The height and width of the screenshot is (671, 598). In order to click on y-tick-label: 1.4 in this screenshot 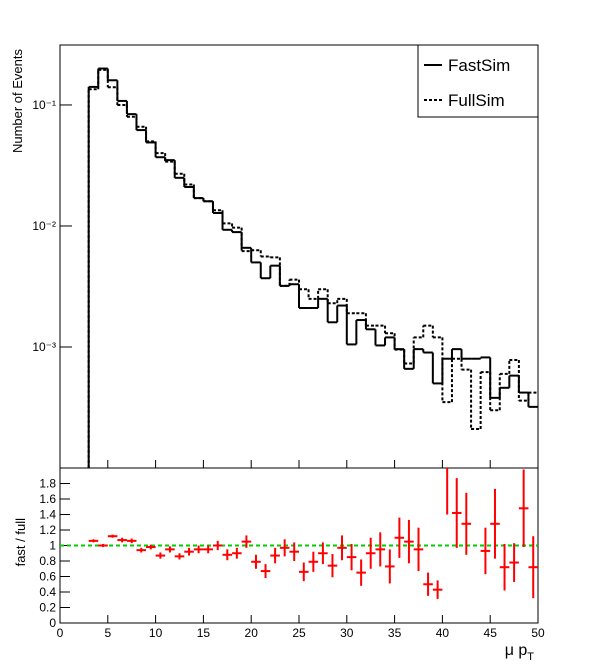, I will do `click(47, 515)`.